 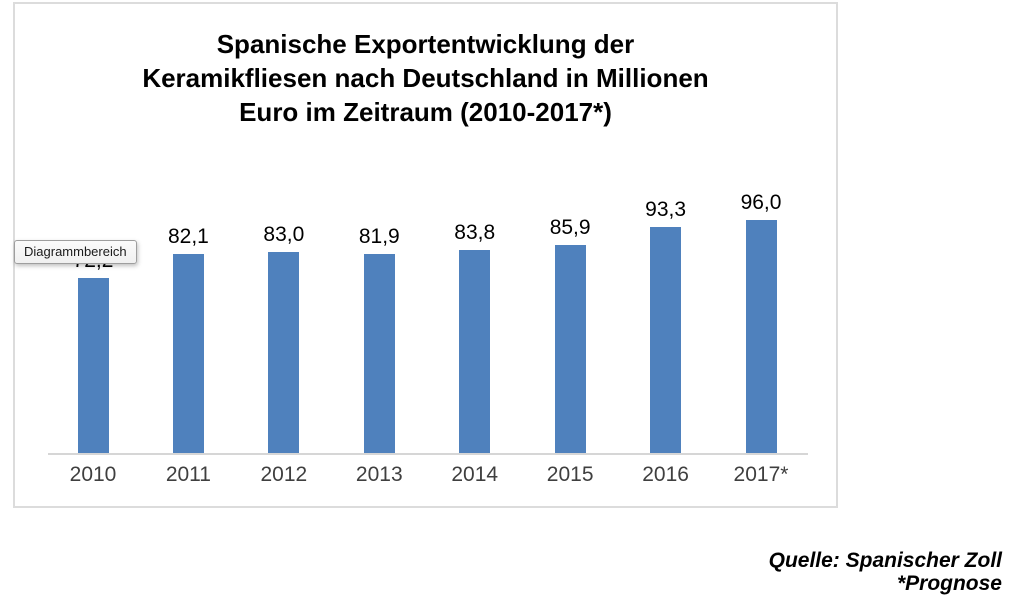 What do you see at coordinates (475, 352) in the screenshot?
I see `bar-2014` at bounding box center [475, 352].